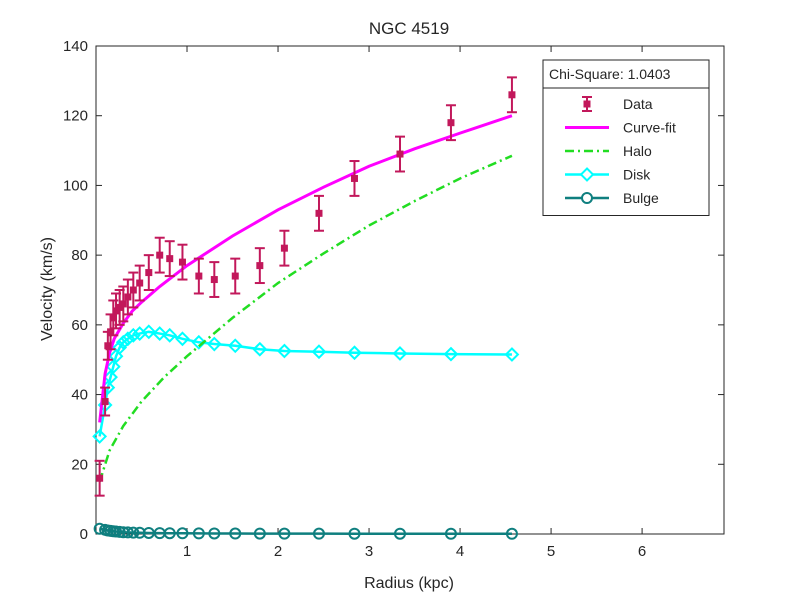  I want to click on y-tick-label: 0, so click(84, 534).